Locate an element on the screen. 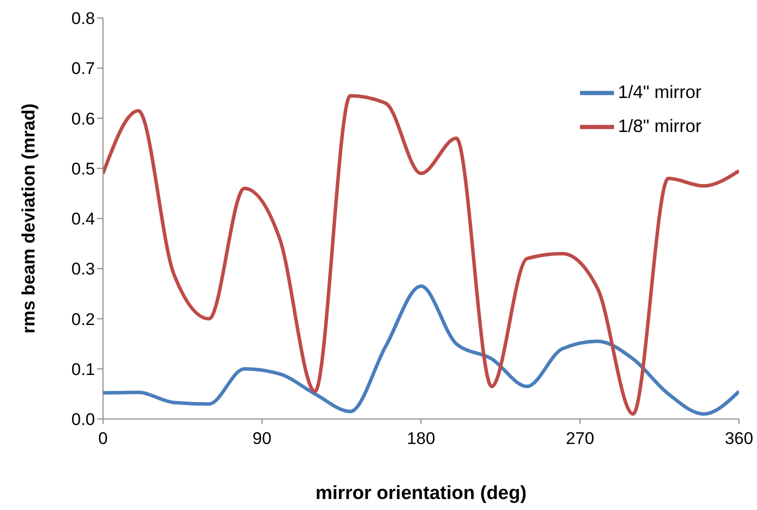  y-tick-label: 0.1 is located at coordinates (83, 369).